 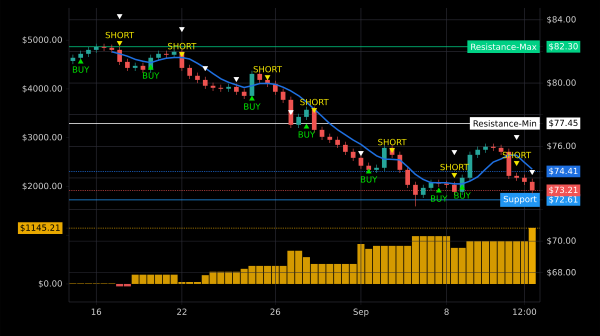 What do you see at coordinates (563, 46) in the screenshot?
I see `y-tick-label: $82.30` at bounding box center [563, 46].